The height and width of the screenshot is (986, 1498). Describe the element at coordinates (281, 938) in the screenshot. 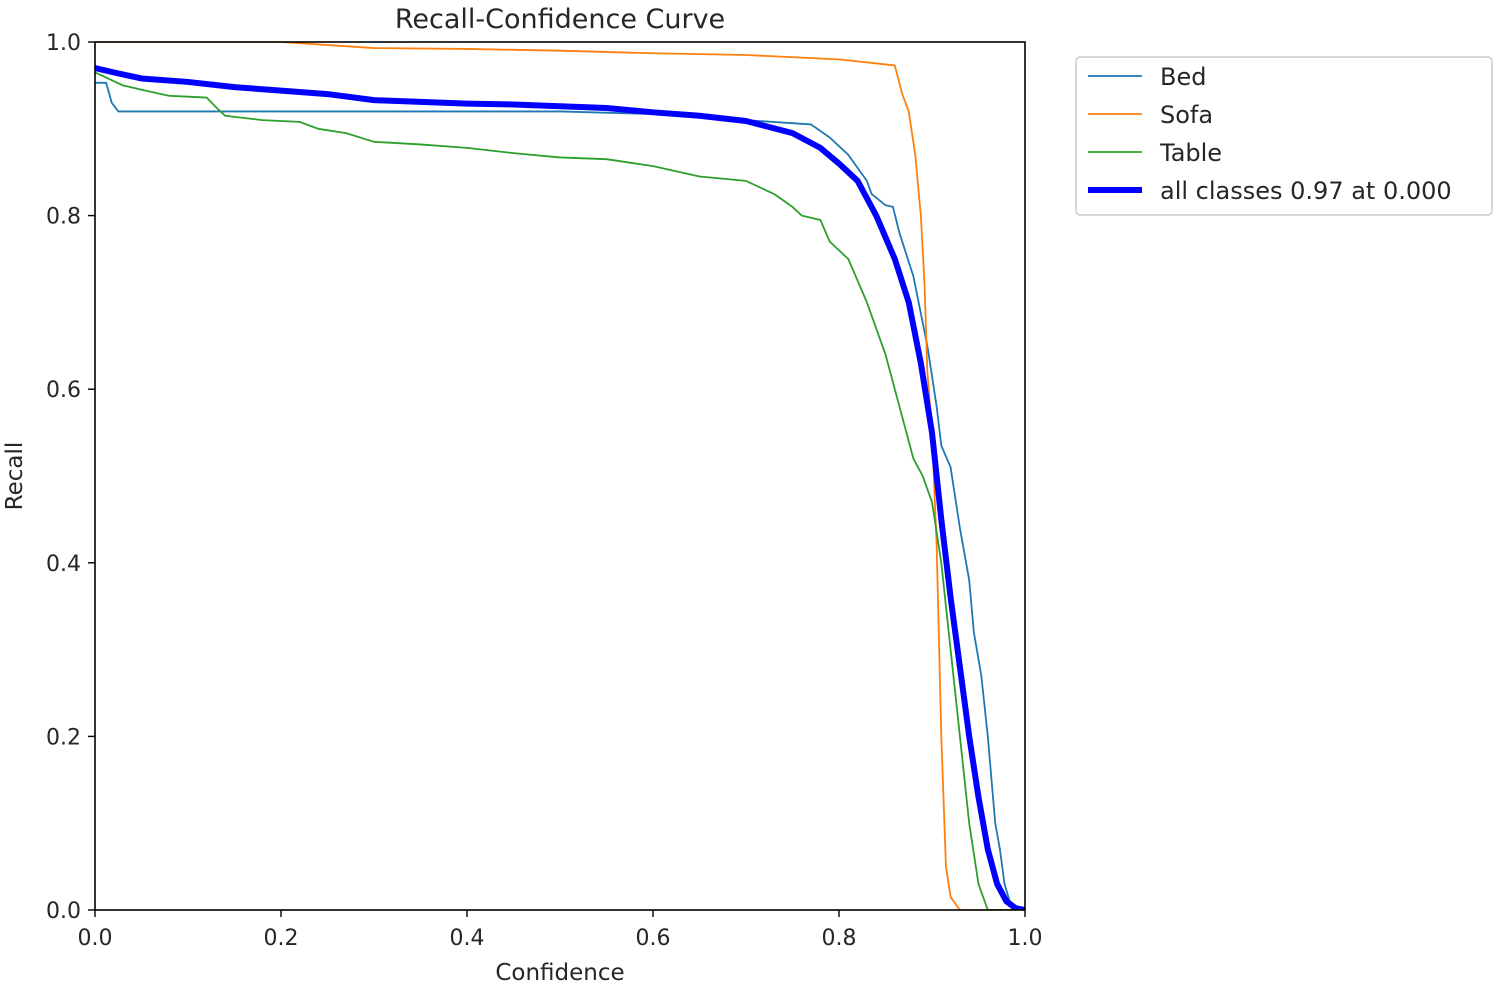

I see `x-tick-label: 0.2` at that location.